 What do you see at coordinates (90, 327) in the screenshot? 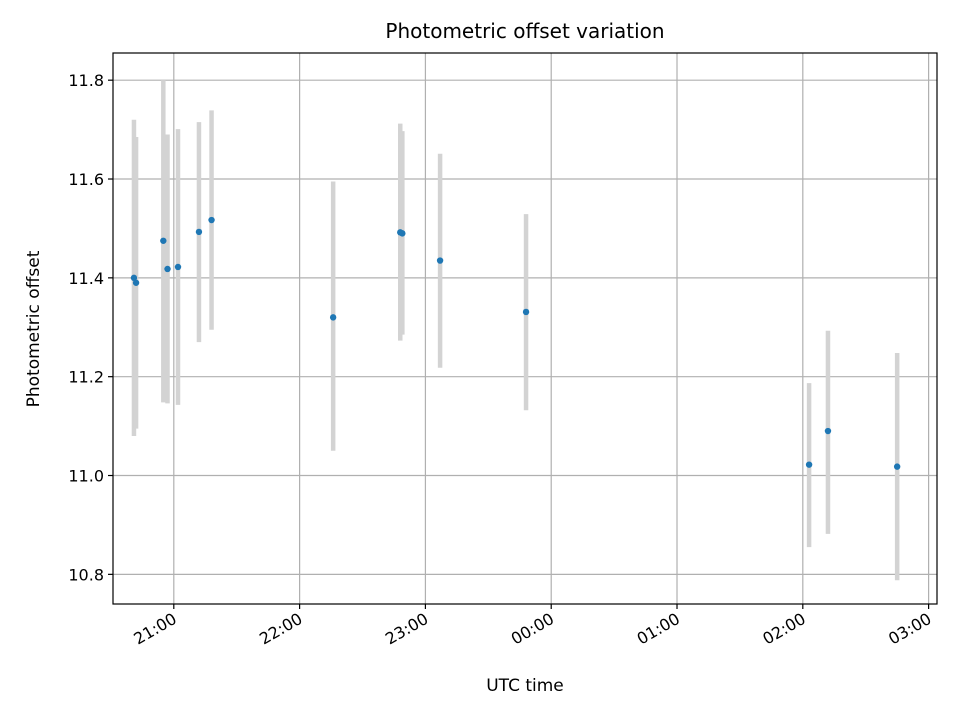
I see `y-axis: 10.8 11.0 11.2 11.4 11.6 11.8` at bounding box center [90, 327].